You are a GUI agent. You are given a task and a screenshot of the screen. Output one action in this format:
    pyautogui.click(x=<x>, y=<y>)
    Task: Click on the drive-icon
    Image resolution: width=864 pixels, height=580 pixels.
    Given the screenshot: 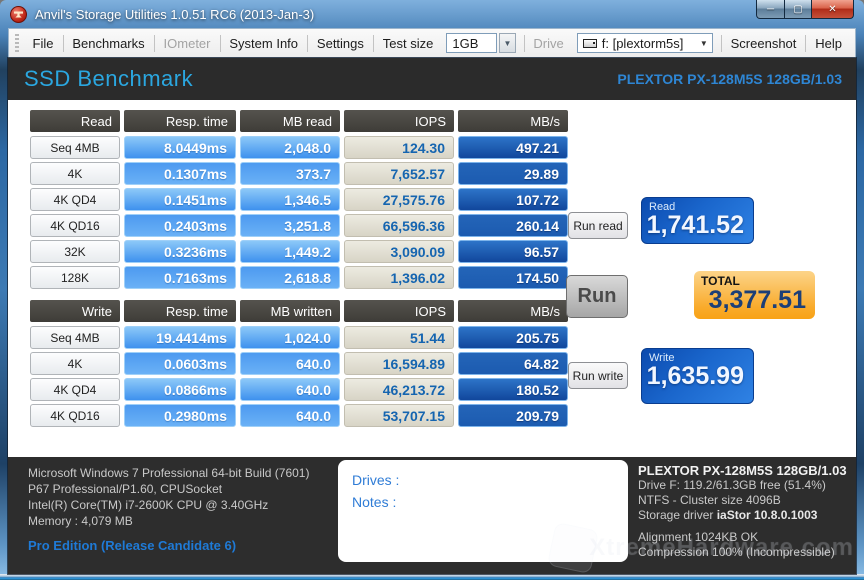 What is the action you would take?
    pyautogui.click(x=589, y=43)
    